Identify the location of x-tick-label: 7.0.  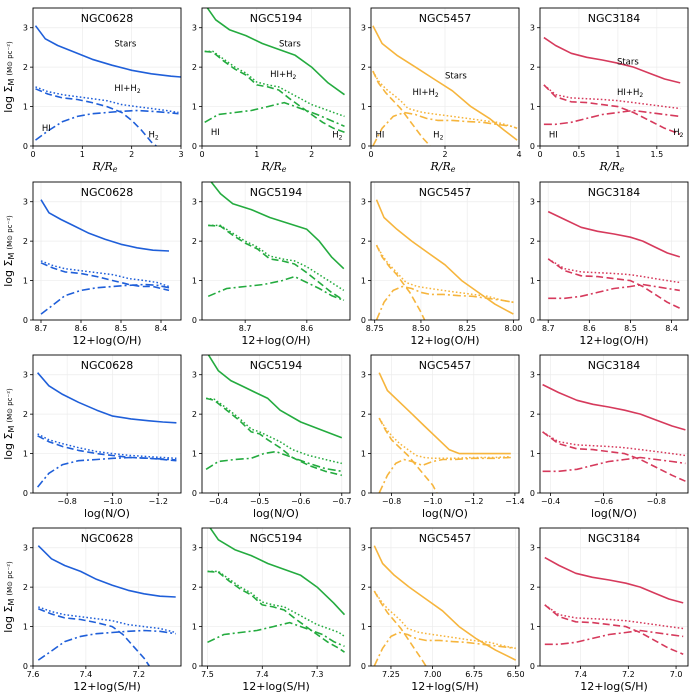
(676, 674).